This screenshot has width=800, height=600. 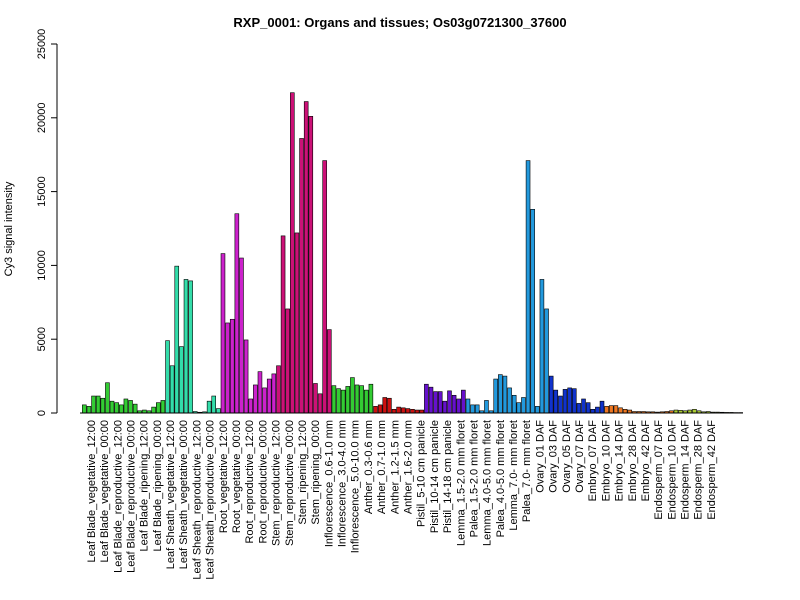 What do you see at coordinates (237, 476) in the screenshot?
I see `x-tick-label: Root_vegetative_00:00` at bounding box center [237, 476].